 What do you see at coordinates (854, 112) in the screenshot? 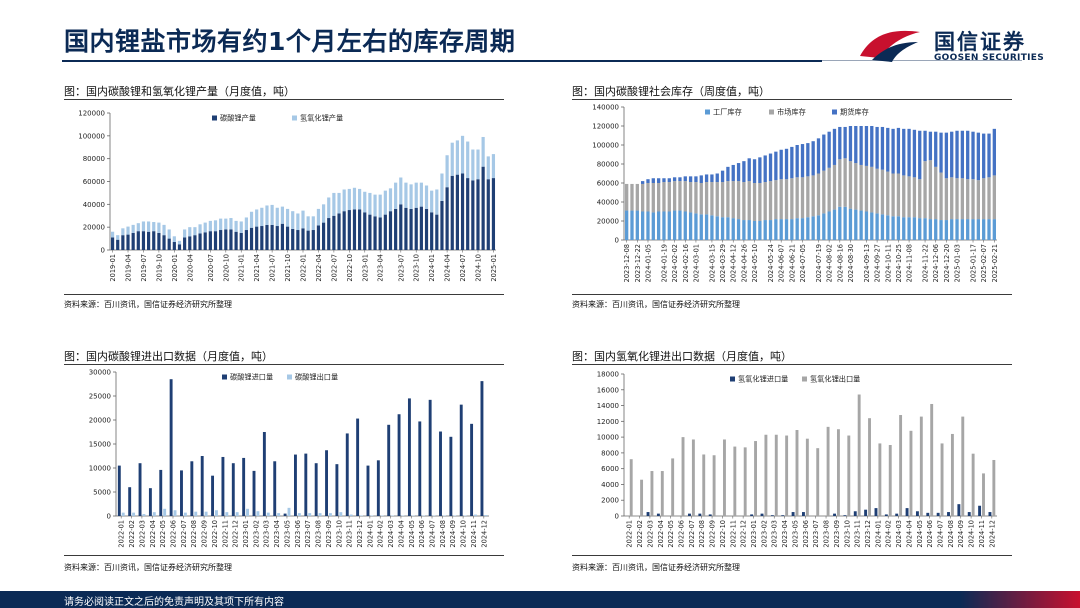
I see `legend-label: 期货库存` at bounding box center [854, 112].